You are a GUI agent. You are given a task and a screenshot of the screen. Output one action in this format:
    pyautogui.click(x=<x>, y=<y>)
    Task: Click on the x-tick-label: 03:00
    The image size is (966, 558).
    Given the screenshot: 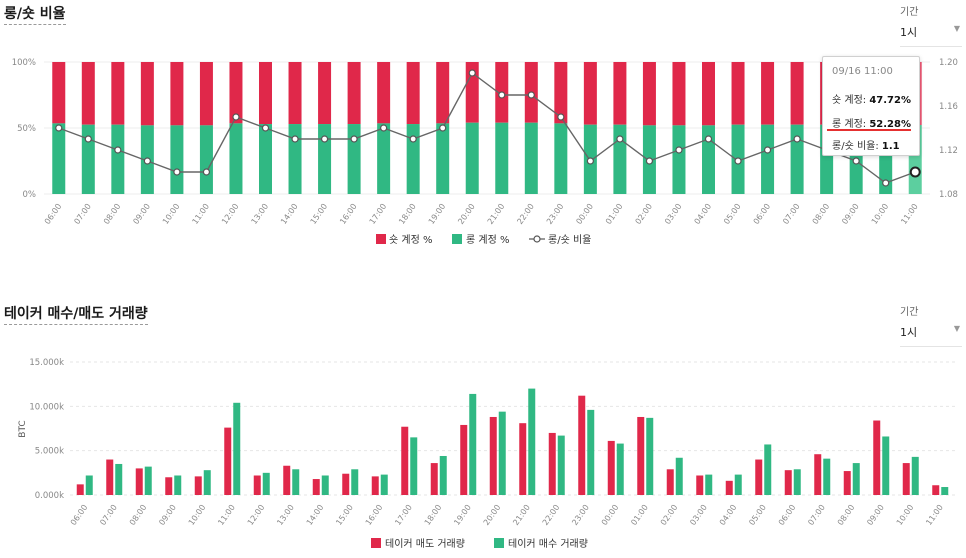 What is the action you would take?
    pyautogui.click(x=673, y=214)
    